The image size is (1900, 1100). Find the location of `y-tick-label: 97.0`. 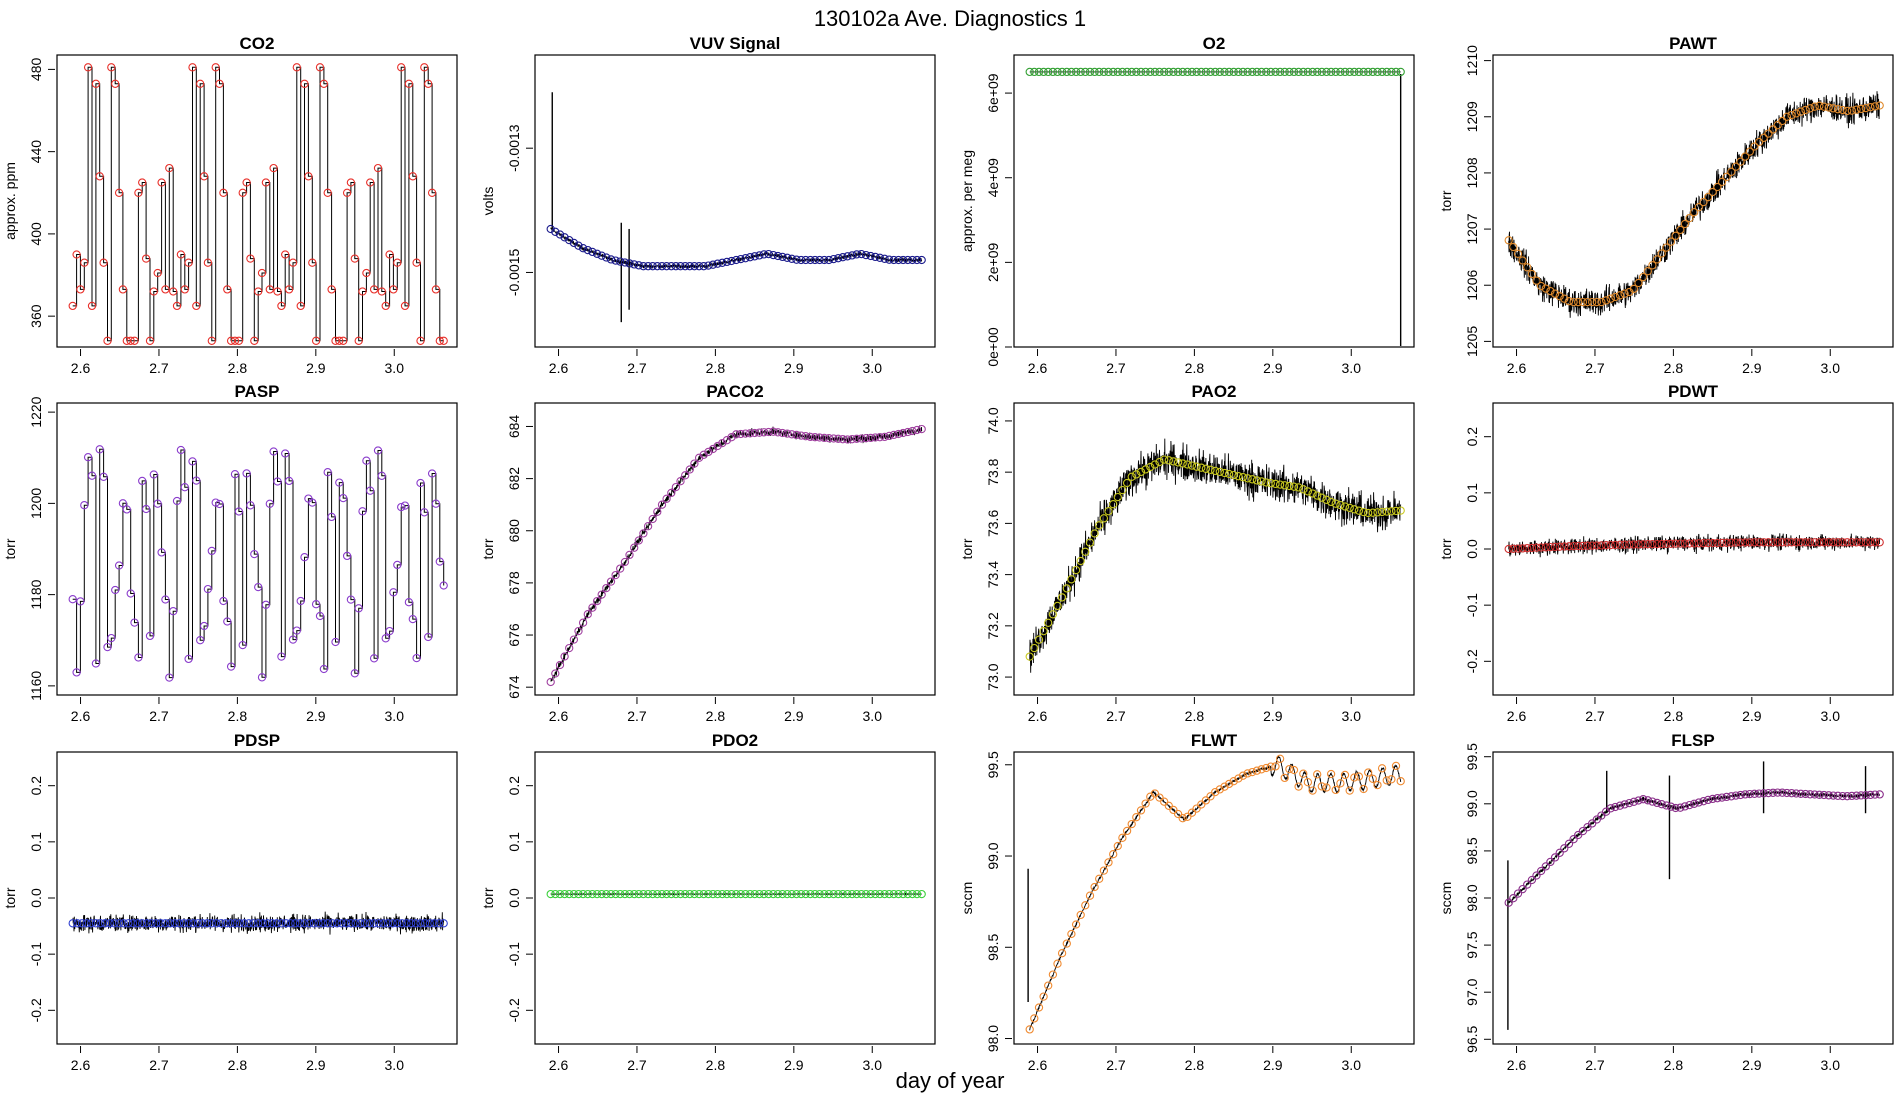

y-tick-label: 97.0 is located at coordinates (1472, 991).